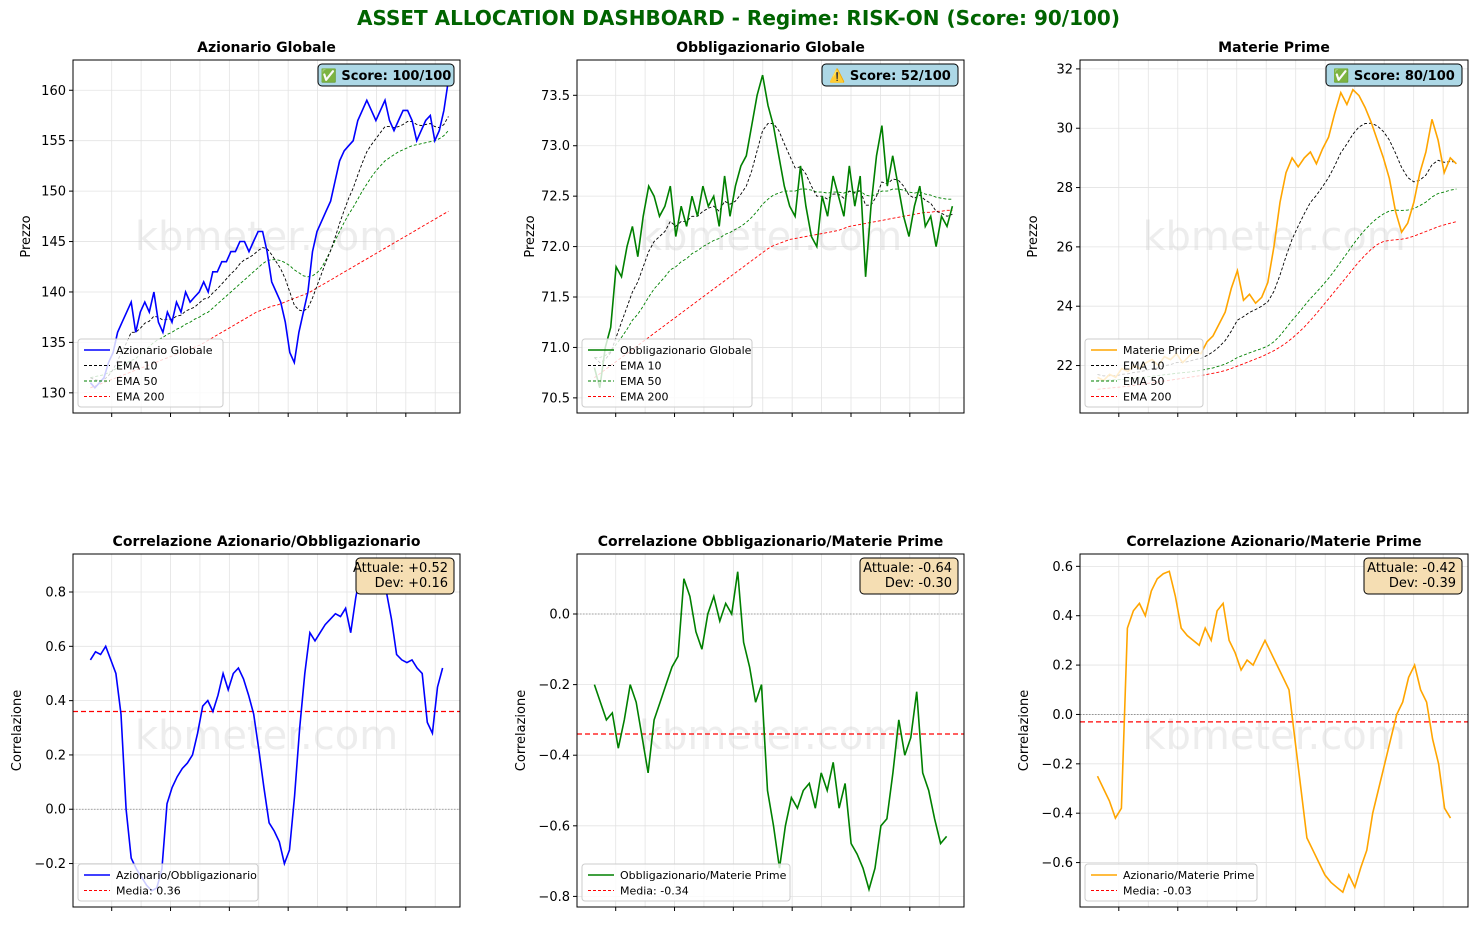 The image size is (1477, 928). What do you see at coordinates (266, 48) in the screenshot?
I see `panel-title: Azionario Globale` at bounding box center [266, 48].